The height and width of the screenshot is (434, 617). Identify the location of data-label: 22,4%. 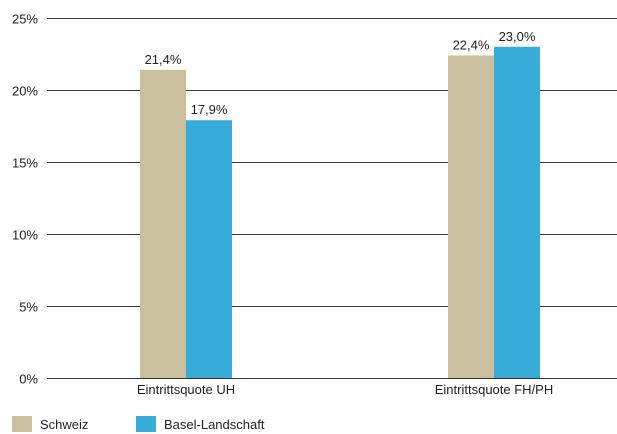
(471, 44).